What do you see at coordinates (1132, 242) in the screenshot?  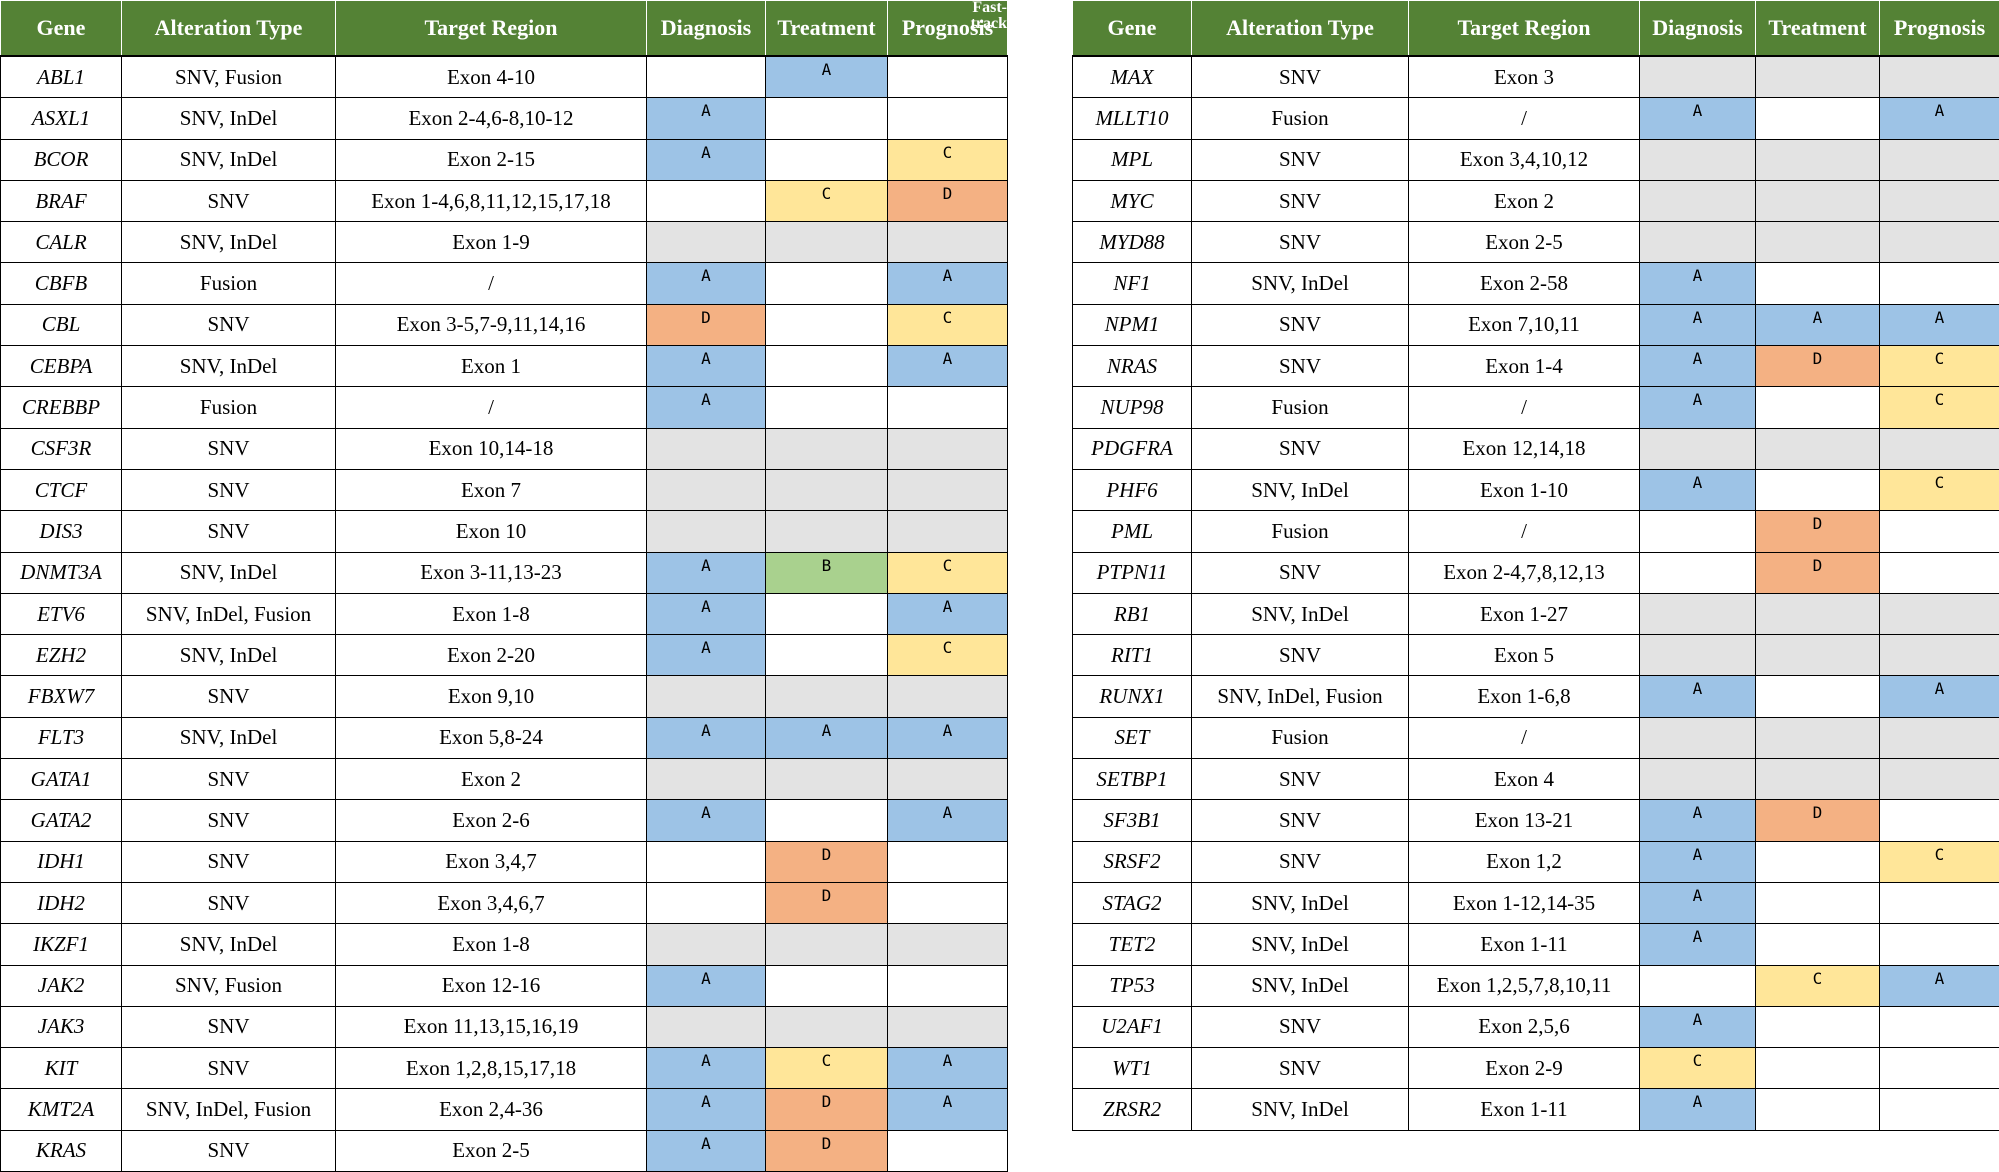 I see `gene-cell: MYD88` at bounding box center [1132, 242].